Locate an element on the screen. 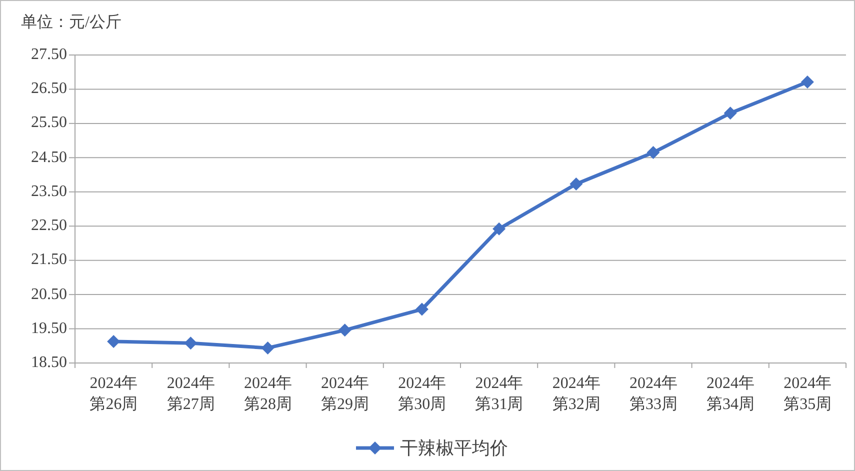  x-tick-label: 2024年第27周 is located at coordinates (191, 394).